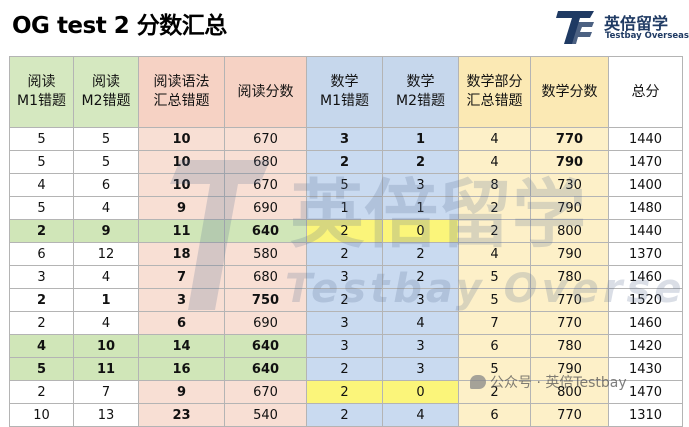  Describe the element at coordinates (181, 369) in the screenshot. I see `table-cell: 16` at that location.